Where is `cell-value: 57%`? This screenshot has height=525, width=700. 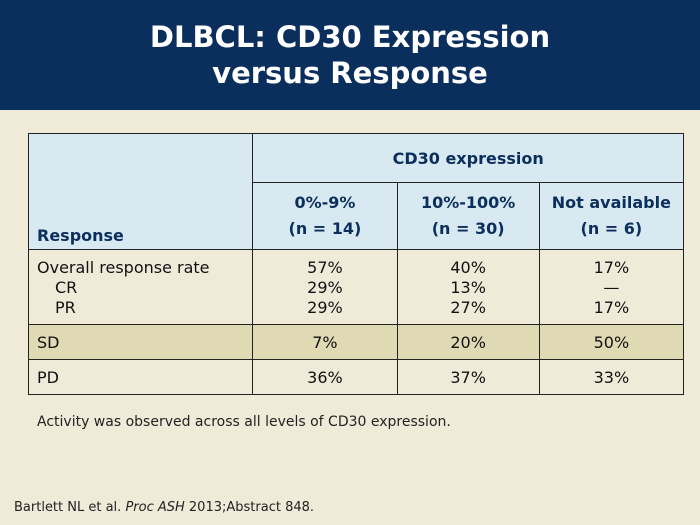 cell-value: 57% is located at coordinates (325, 267).